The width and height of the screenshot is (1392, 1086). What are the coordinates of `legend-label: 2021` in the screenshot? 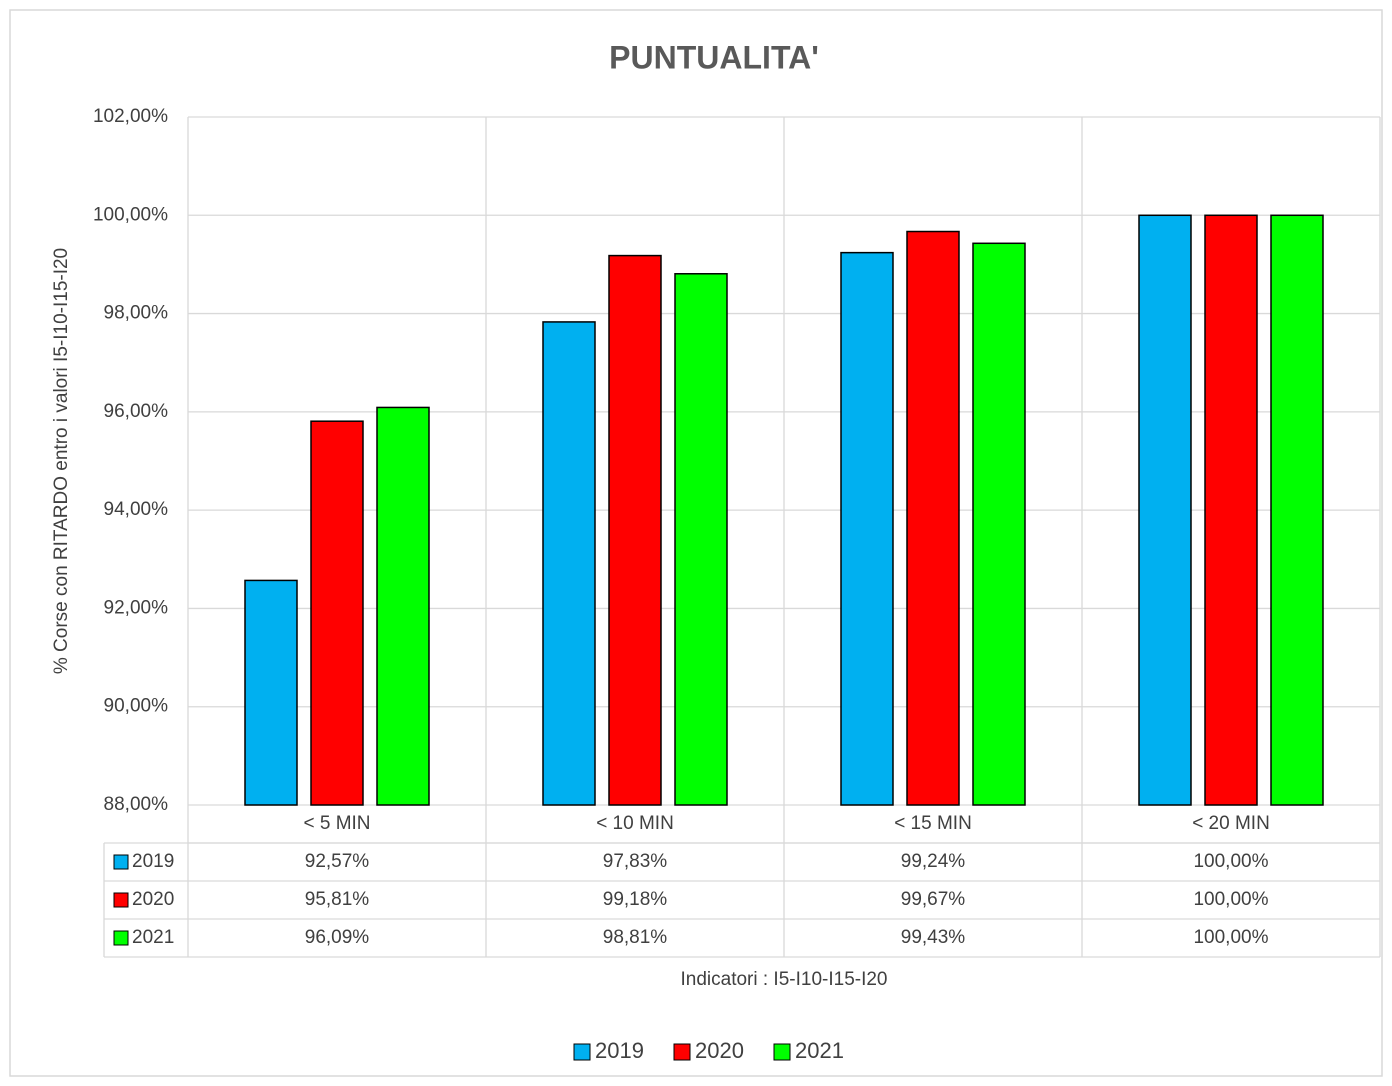 It's located at (819, 1050).